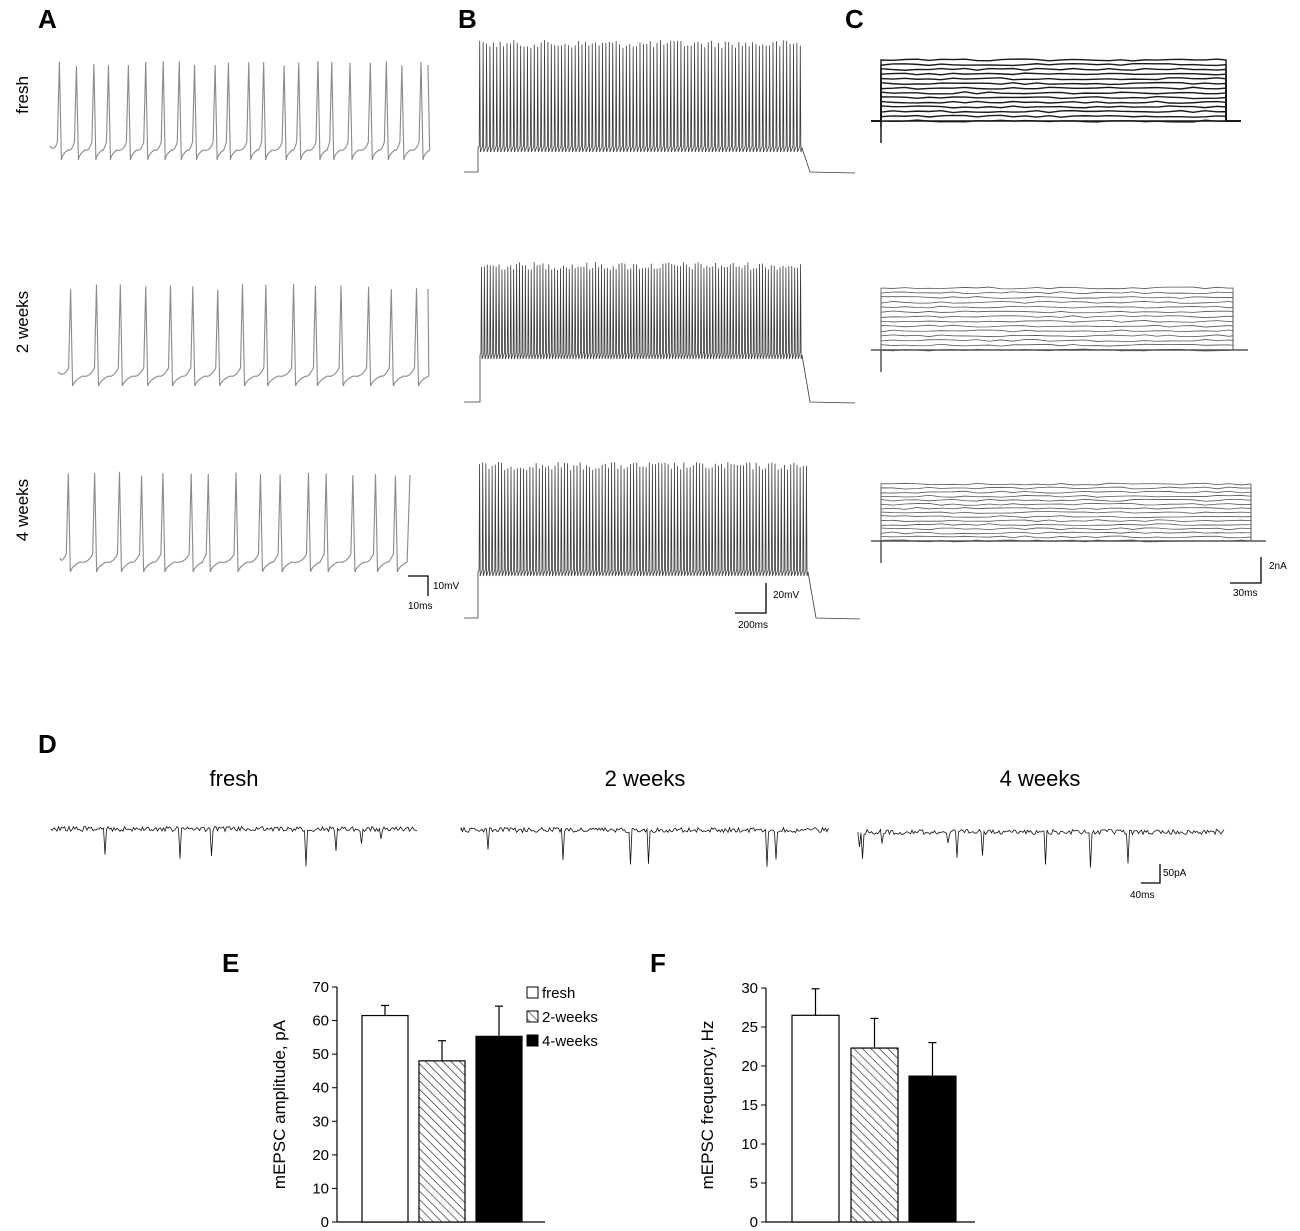 This screenshot has width=1300, height=1231. What do you see at coordinates (433, 593) in the screenshot?
I see `scalebar-a: 10mV 10ms` at bounding box center [433, 593].